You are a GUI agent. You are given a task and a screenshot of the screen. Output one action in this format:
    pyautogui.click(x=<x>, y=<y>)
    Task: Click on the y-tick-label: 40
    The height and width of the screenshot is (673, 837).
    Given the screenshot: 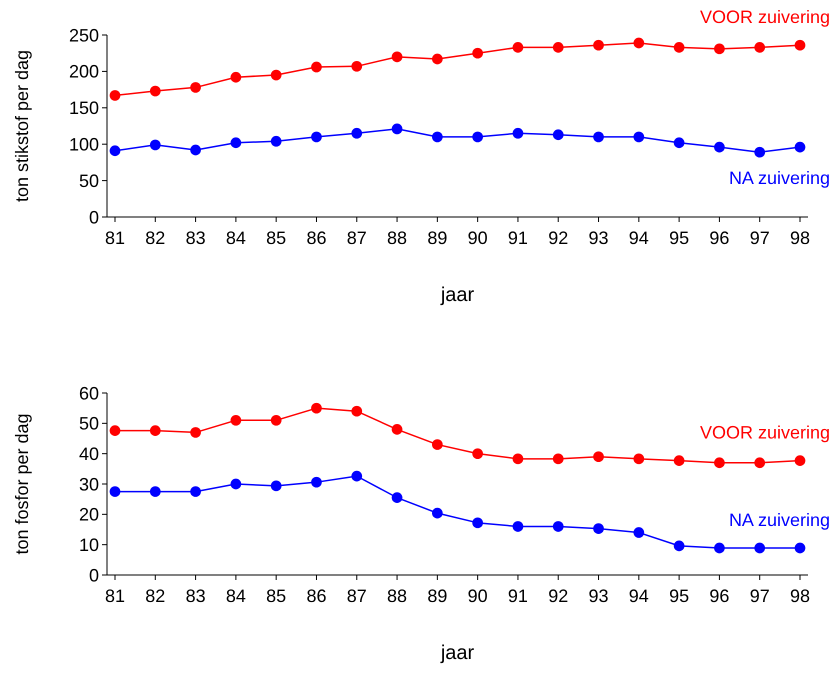 What is the action you would take?
    pyautogui.click(x=88, y=454)
    